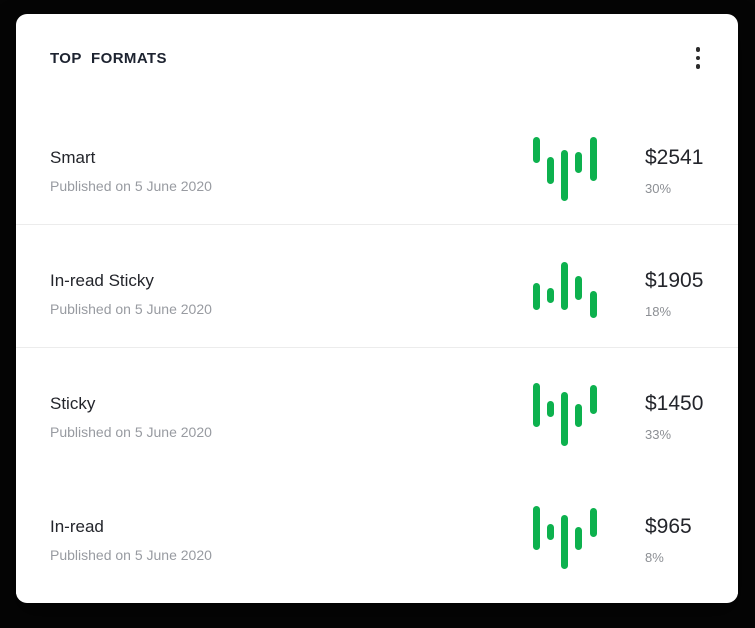 The width and height of the screenshot is (755, 628). What do you see at coordinates (674, 157) in the screenshot?
I see `format-revenue: $2541` at bounding box center [674, 157].